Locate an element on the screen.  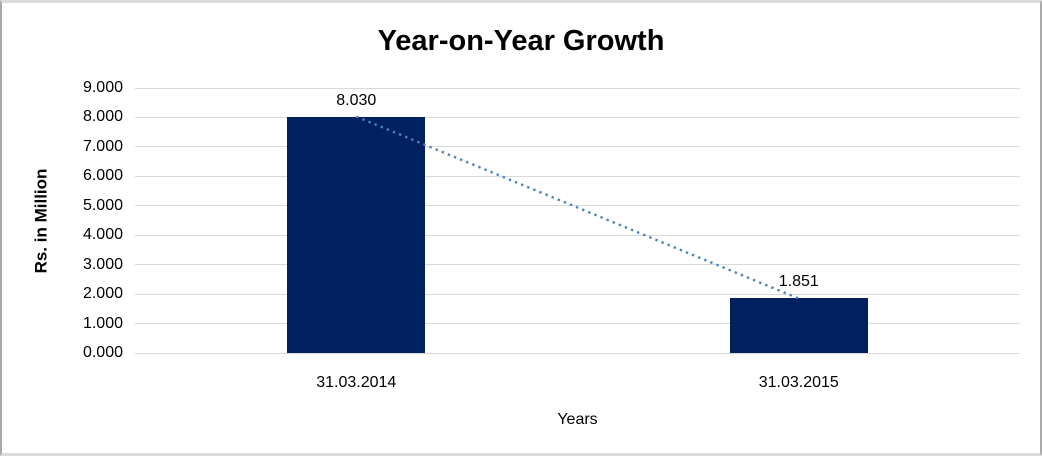
y-tick-label: 8.000 is located at coordinates (102, 117).